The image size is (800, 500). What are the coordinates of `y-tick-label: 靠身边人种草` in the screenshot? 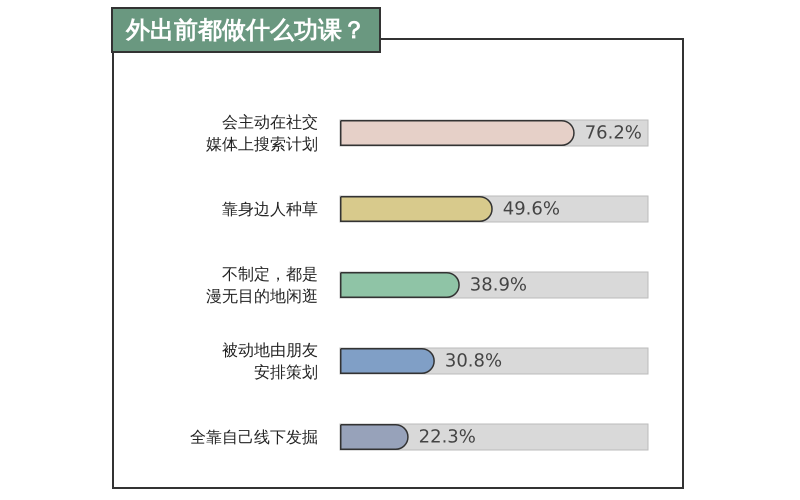 It's located at (270, 209).